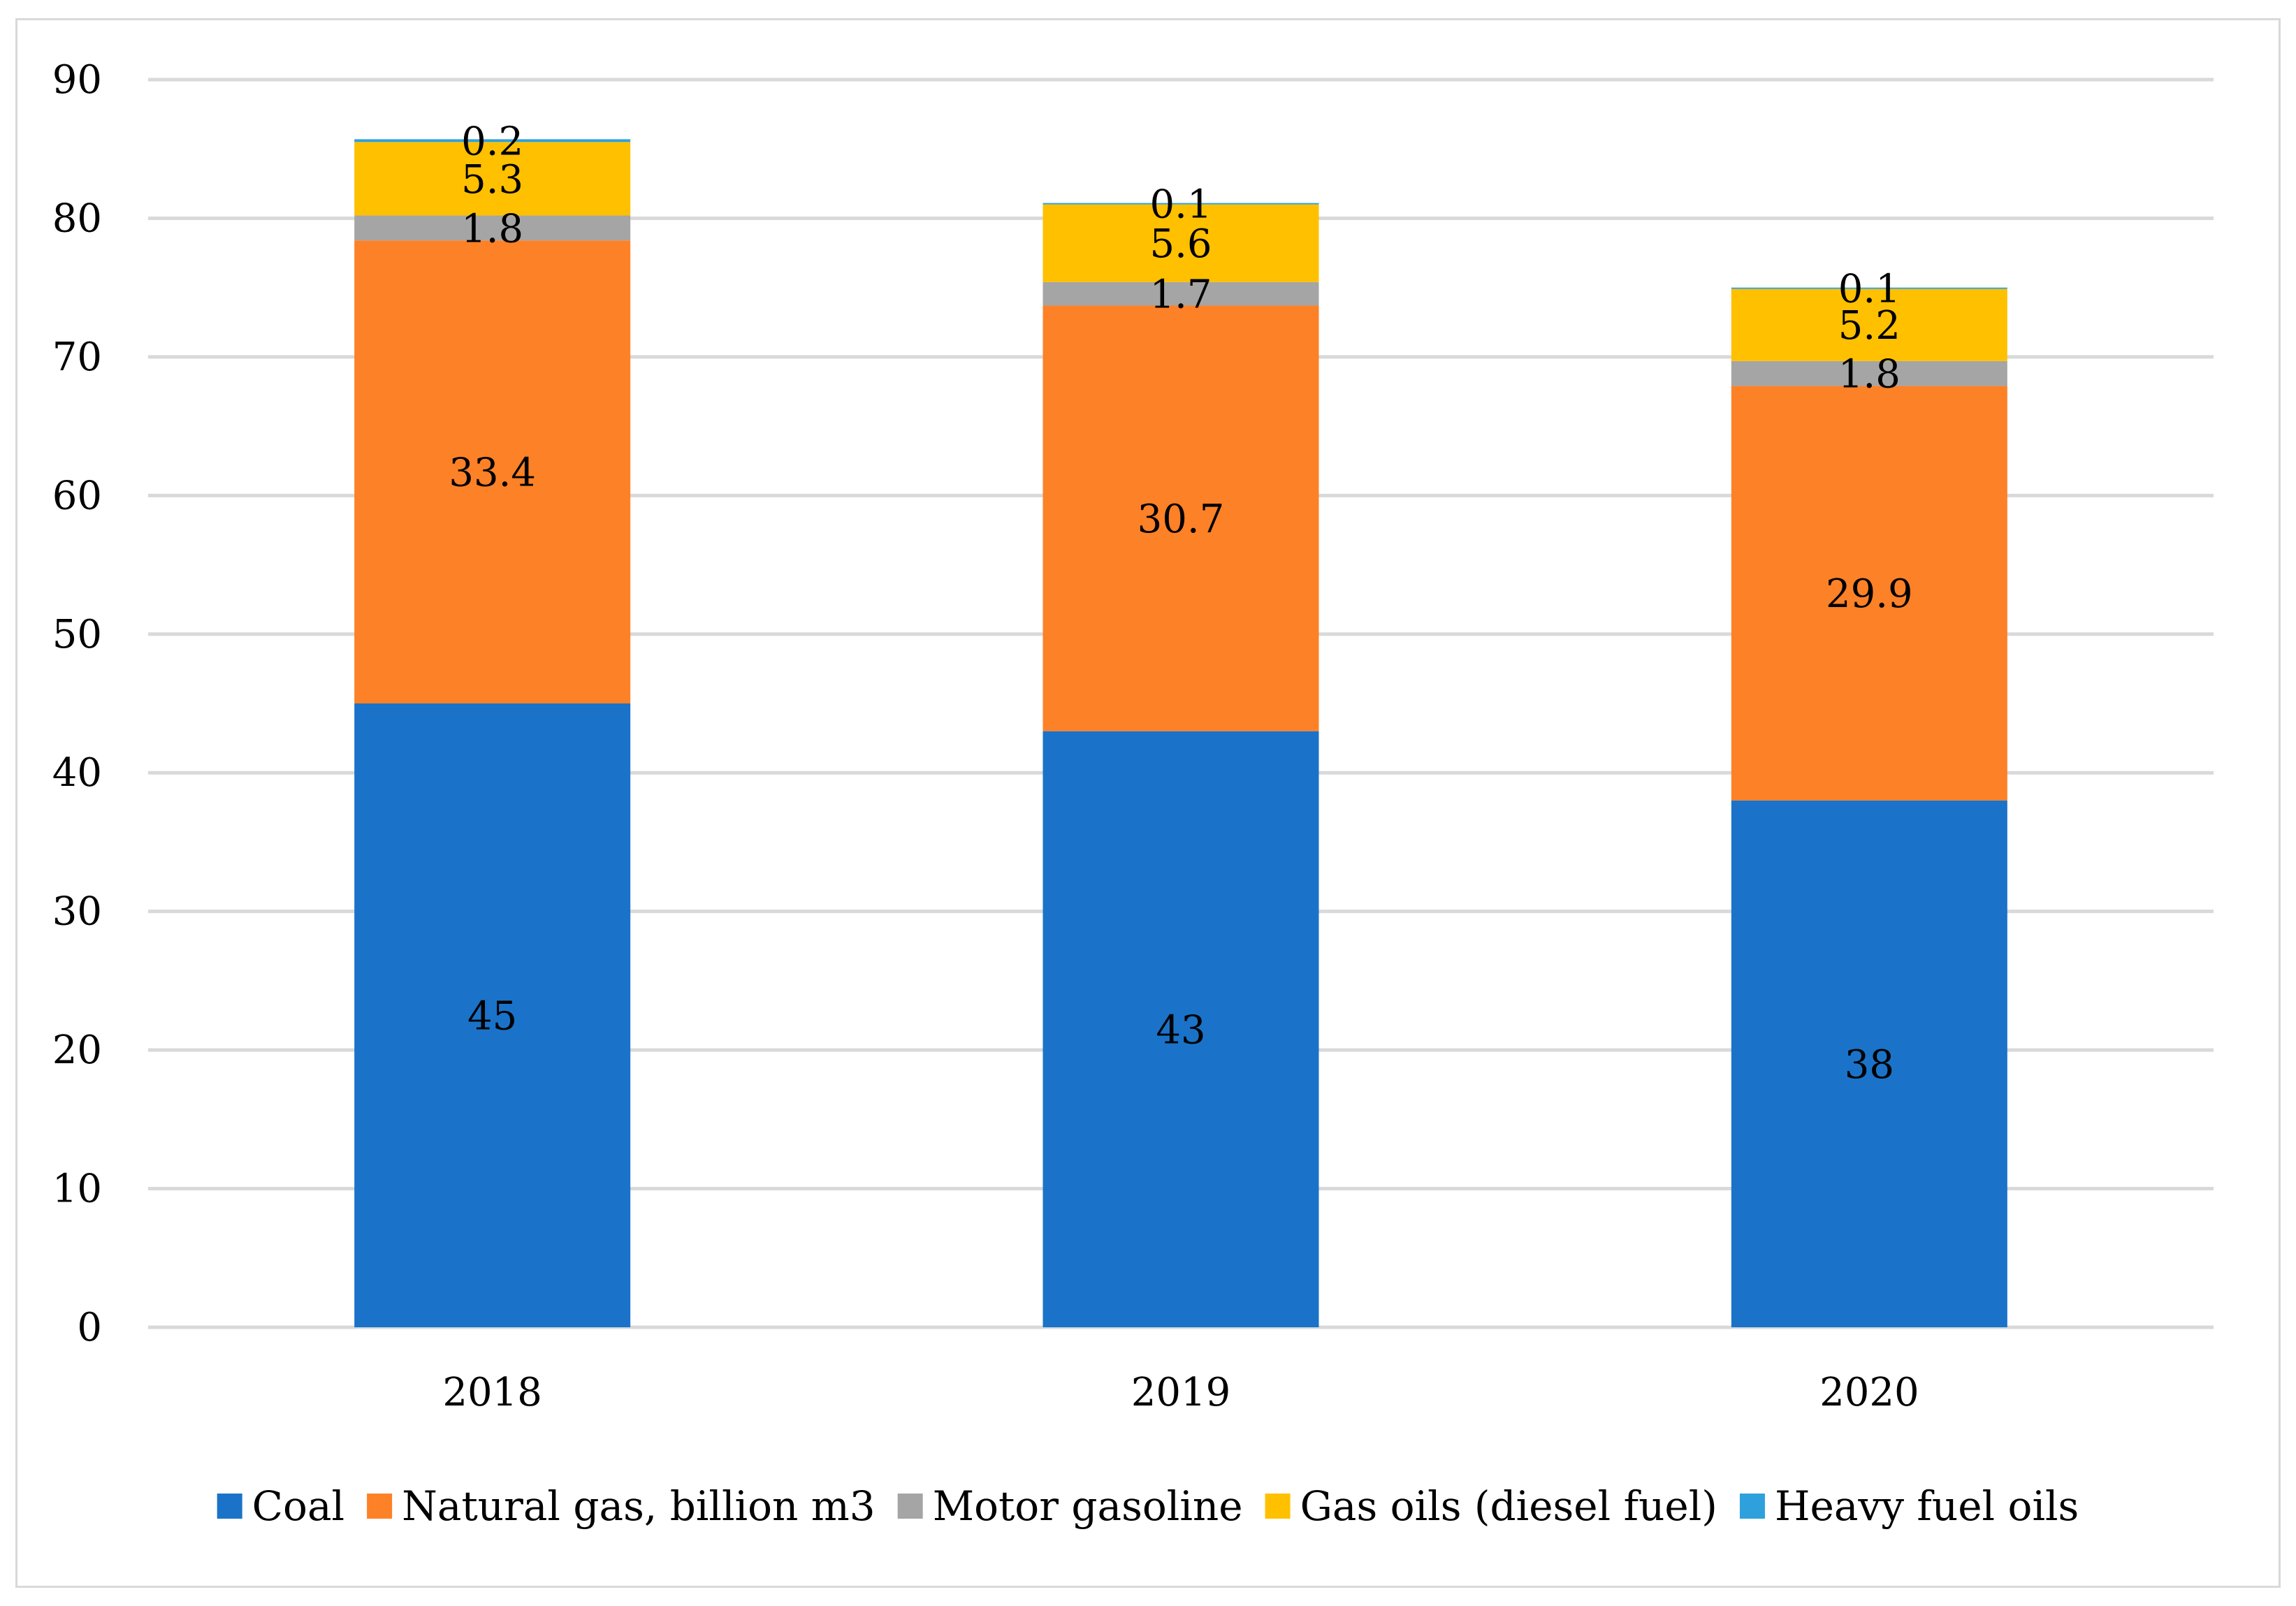  I want to click on data-label-2019-series-3: 5.6, so click(1180, 244).